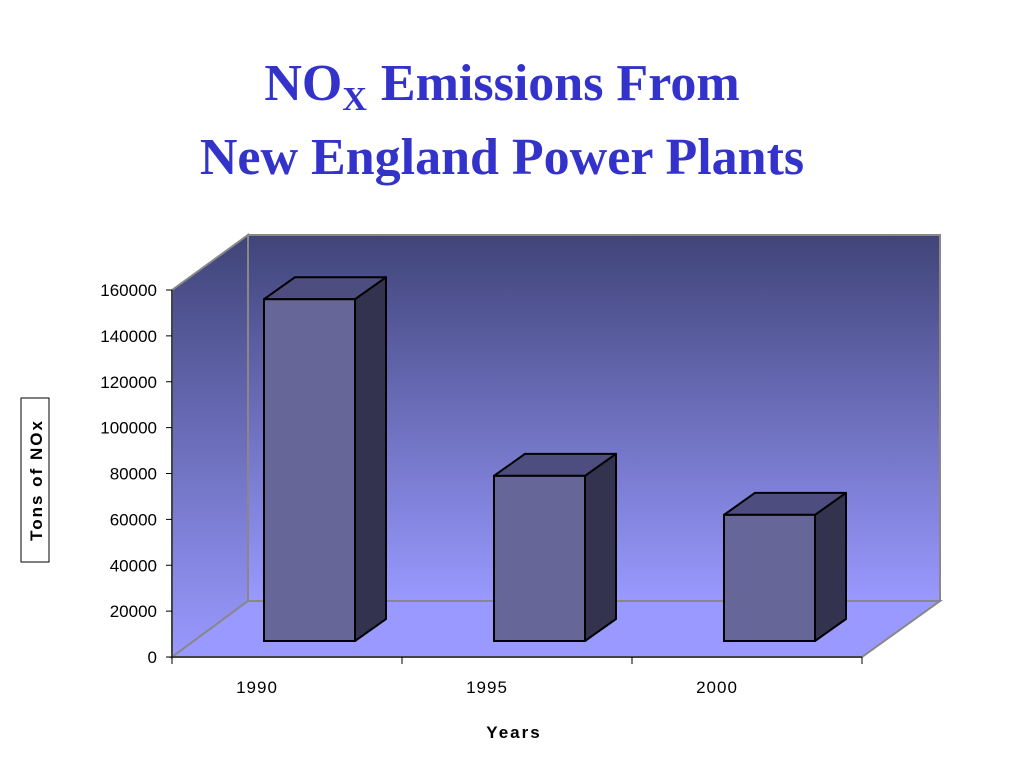 This screenshot has width=1024, height=768. What do you see at coordinates (303, 83) in the screenshot?
I see `title-main: NO` at bounding box center [303, 83].